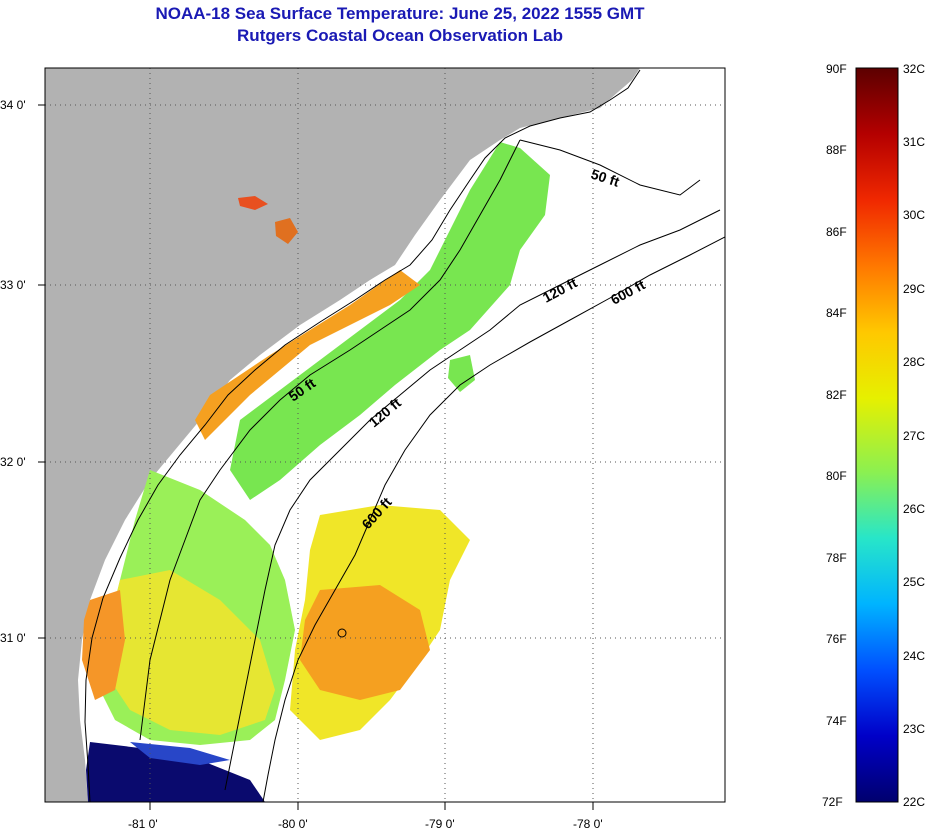  I want to click on colorbar-c-label: 32C, so click(914, 69).